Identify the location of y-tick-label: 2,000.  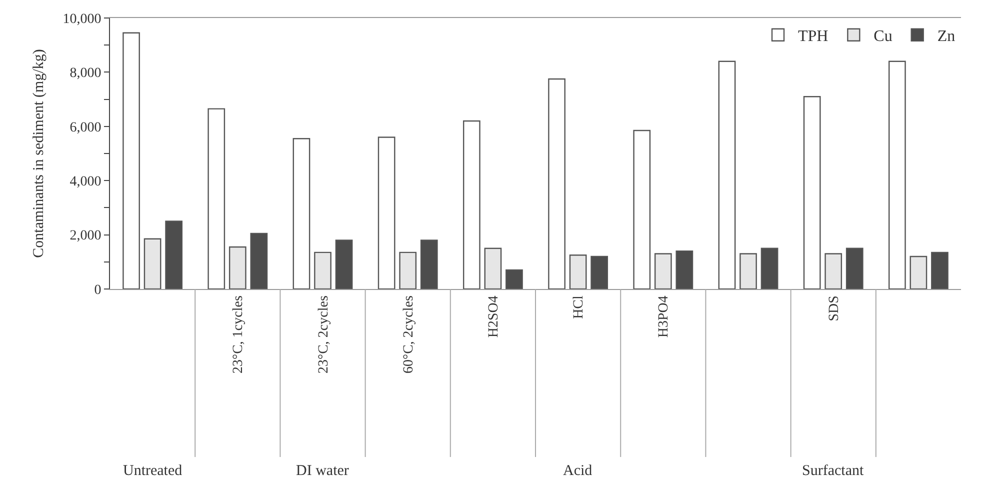
(86, 236).